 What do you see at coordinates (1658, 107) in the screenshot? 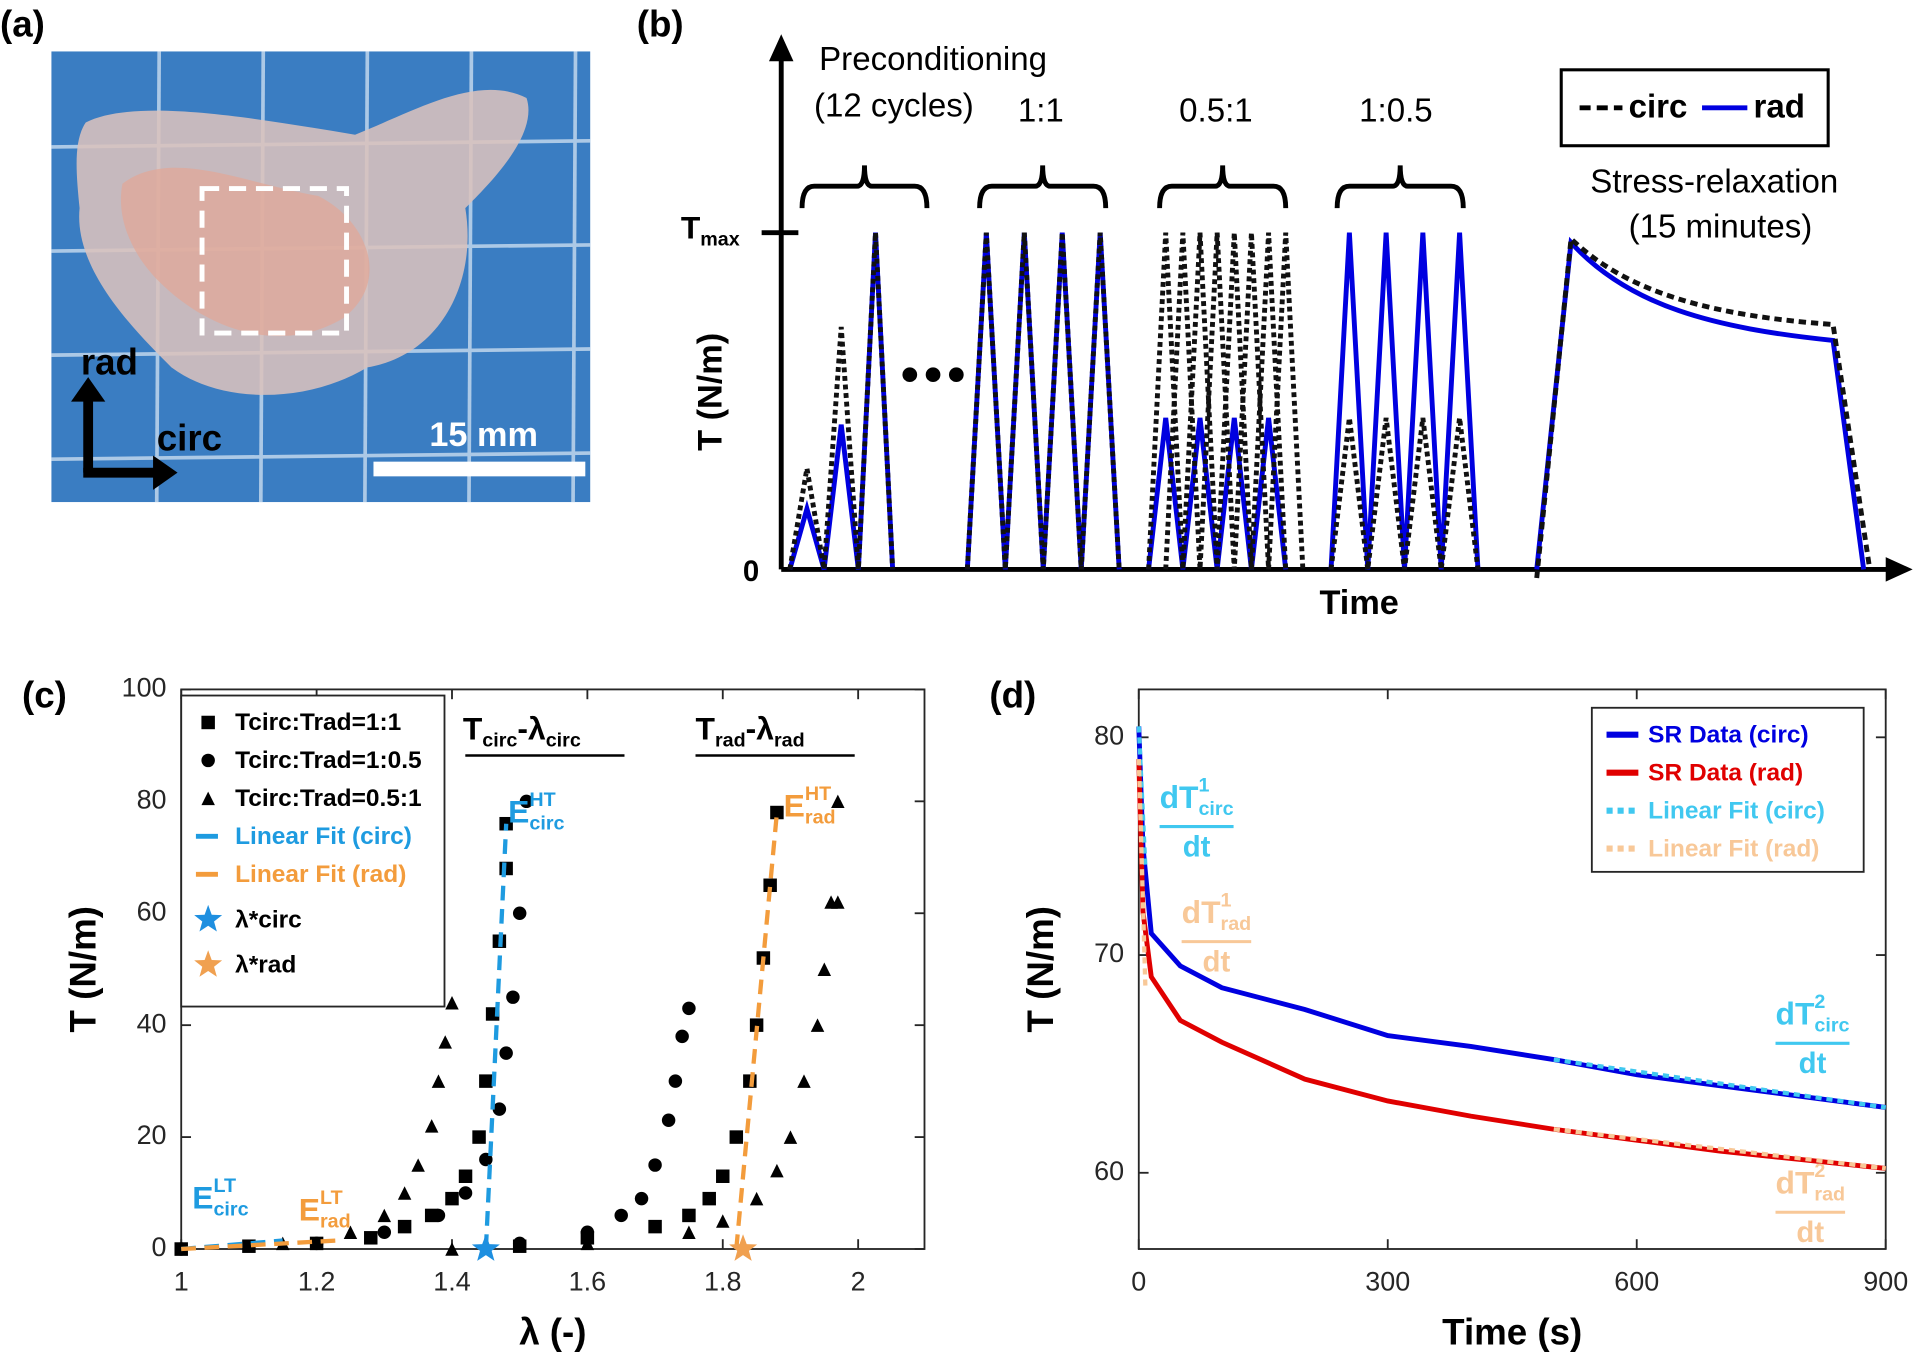
I see `legend-label: circ` at bounding box center [1658, 107].